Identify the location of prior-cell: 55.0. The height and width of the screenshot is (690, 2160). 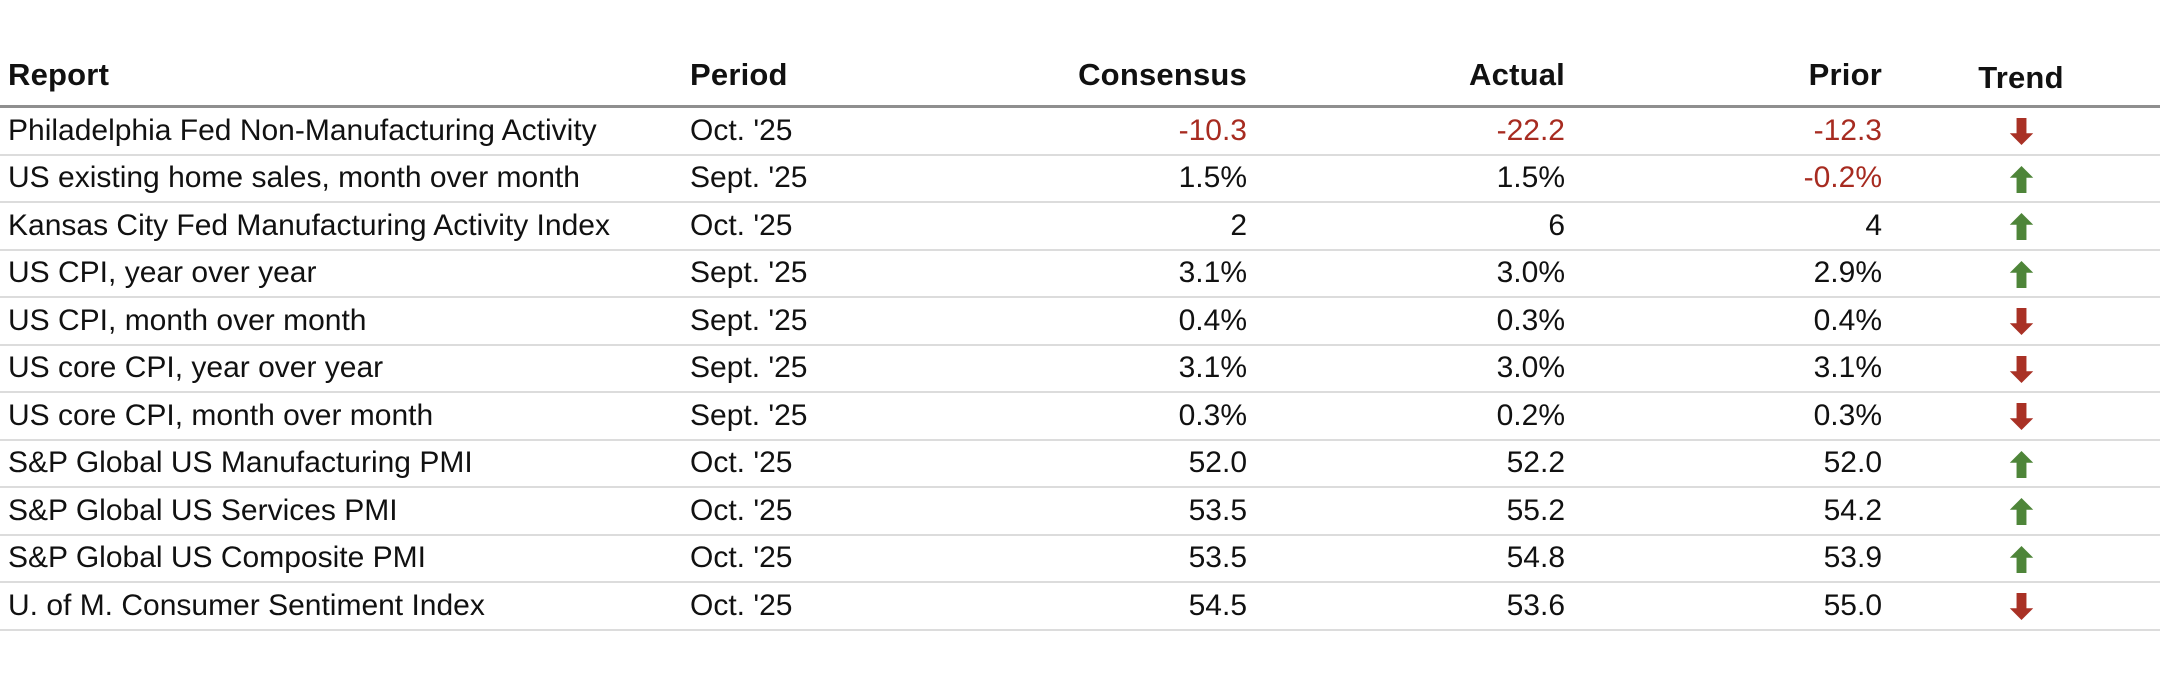
(1852, 605).